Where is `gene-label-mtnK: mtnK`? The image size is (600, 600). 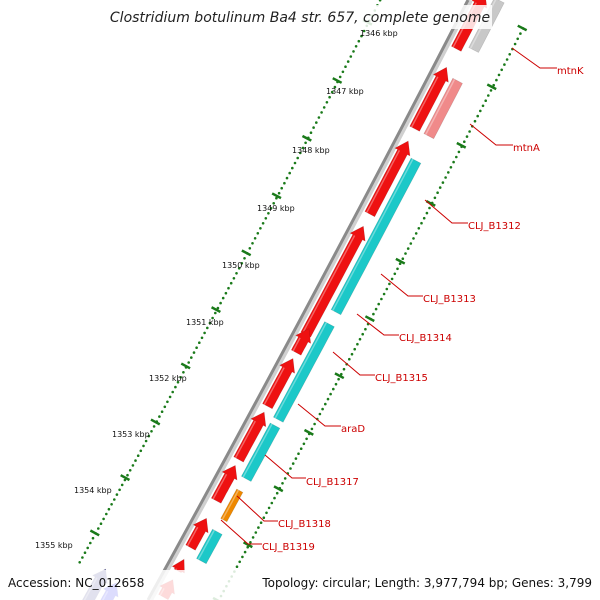
gene-label-mtnK: mtnK is located at coordinates (570, 71).